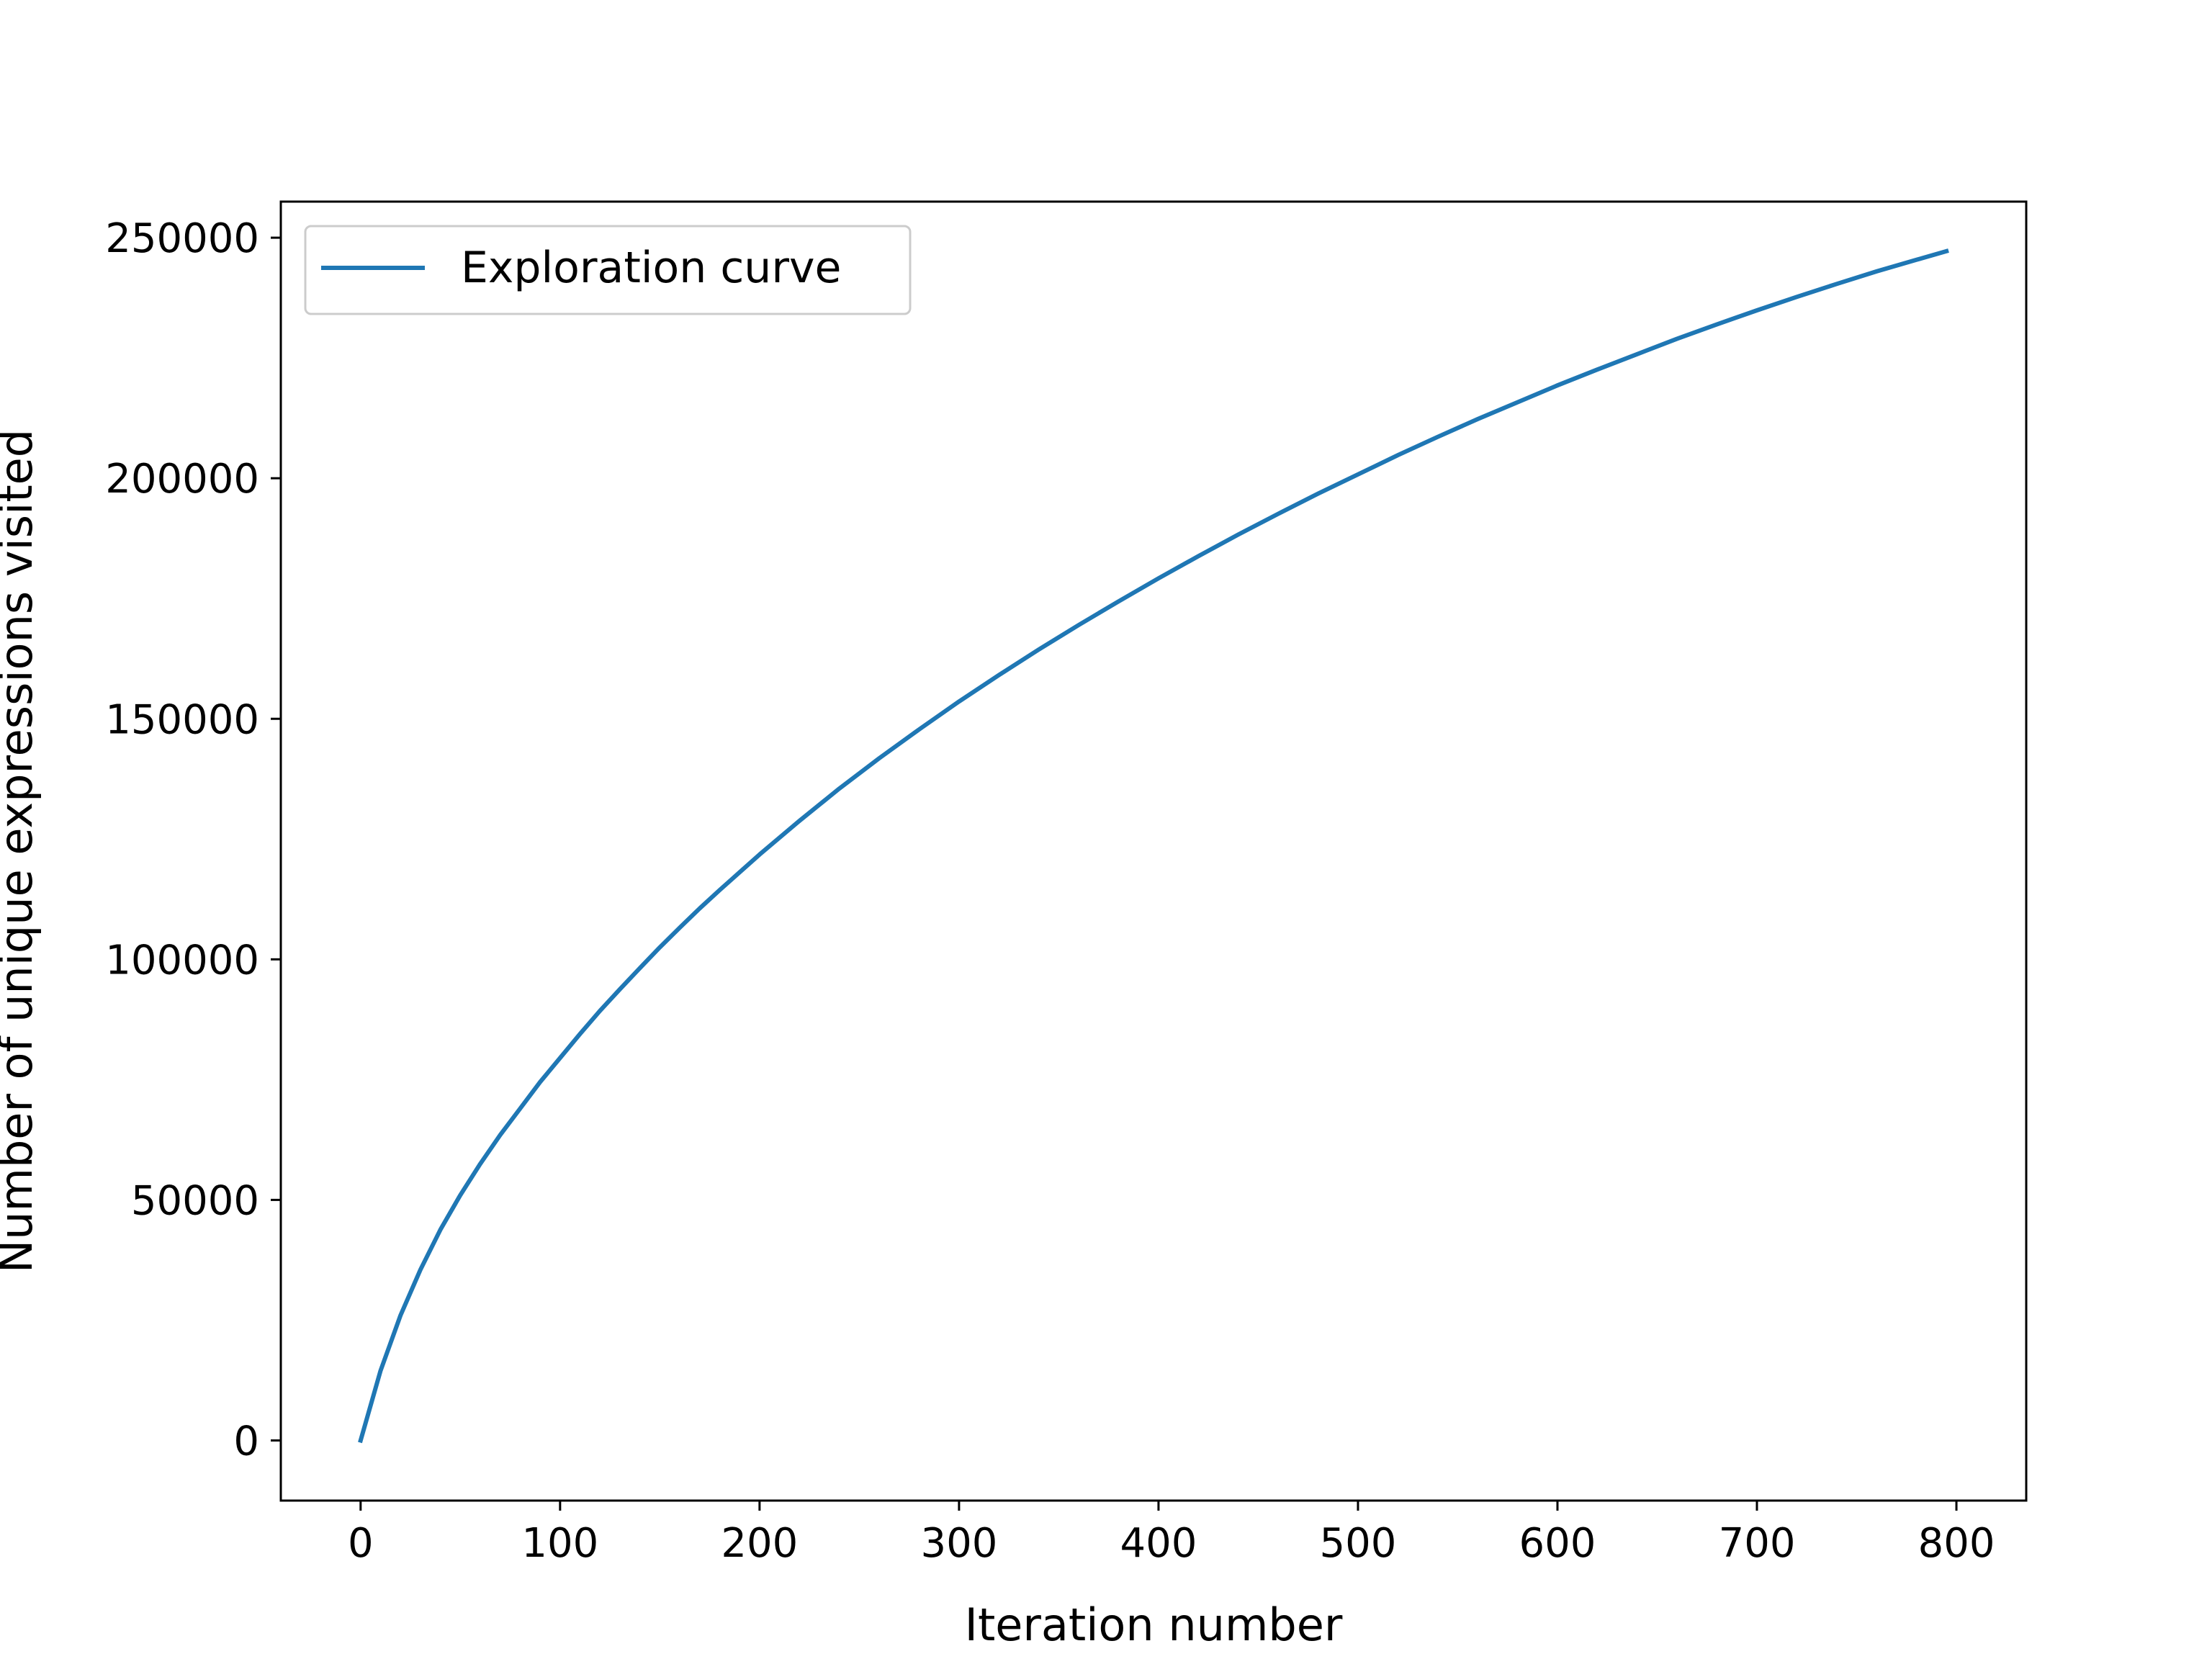 The height and width of the screenshot is (1659, 2212). Describe the element at coordinates (182, 480) in the screenshot. I see `y-tick-label: 200000` at that location.